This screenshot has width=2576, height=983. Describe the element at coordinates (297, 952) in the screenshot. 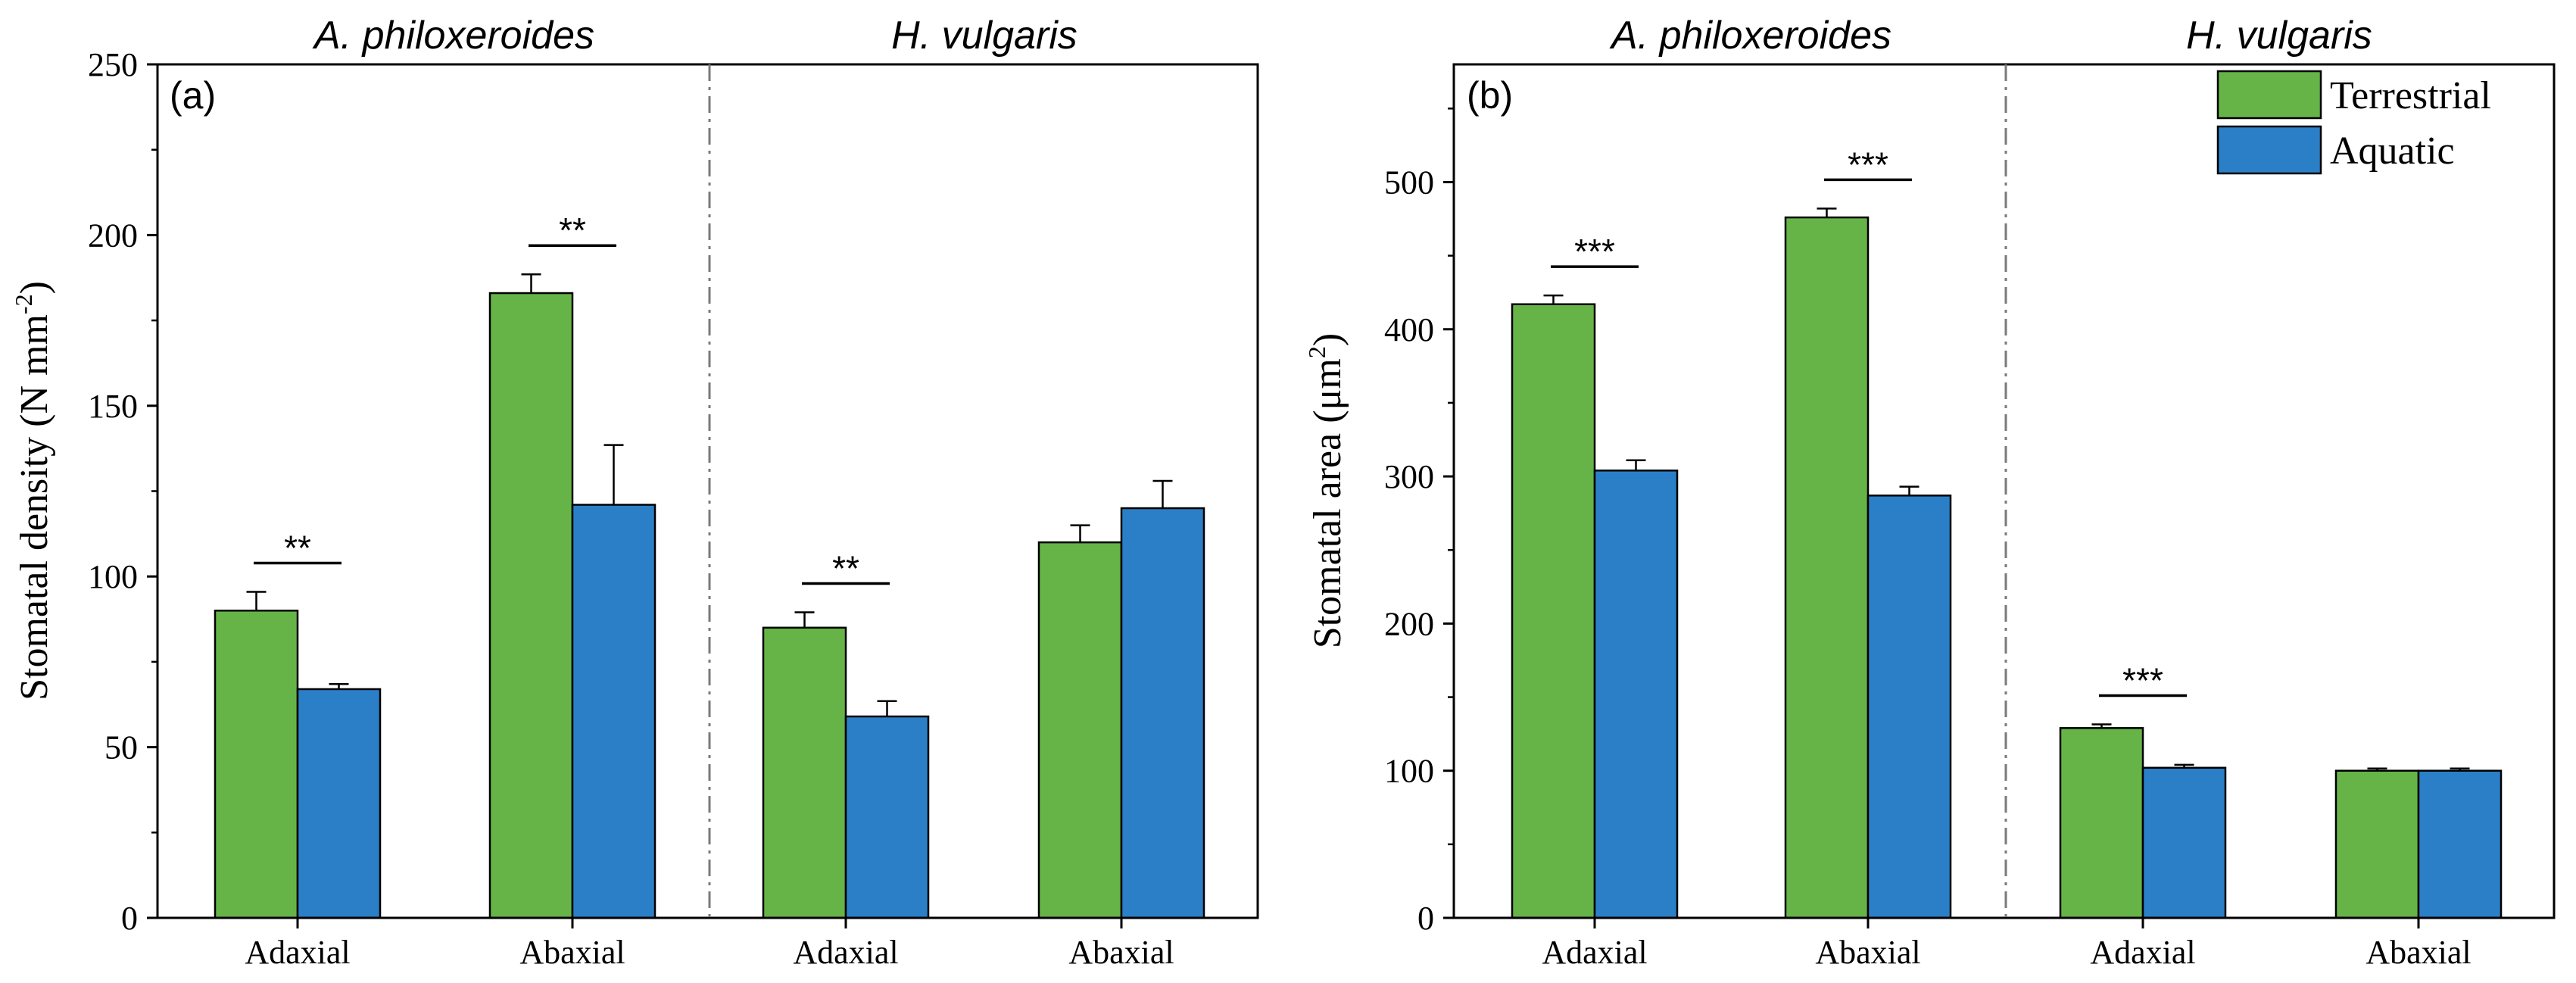

I see `panel-a-xtick-label-1: Adaxial` at that location.